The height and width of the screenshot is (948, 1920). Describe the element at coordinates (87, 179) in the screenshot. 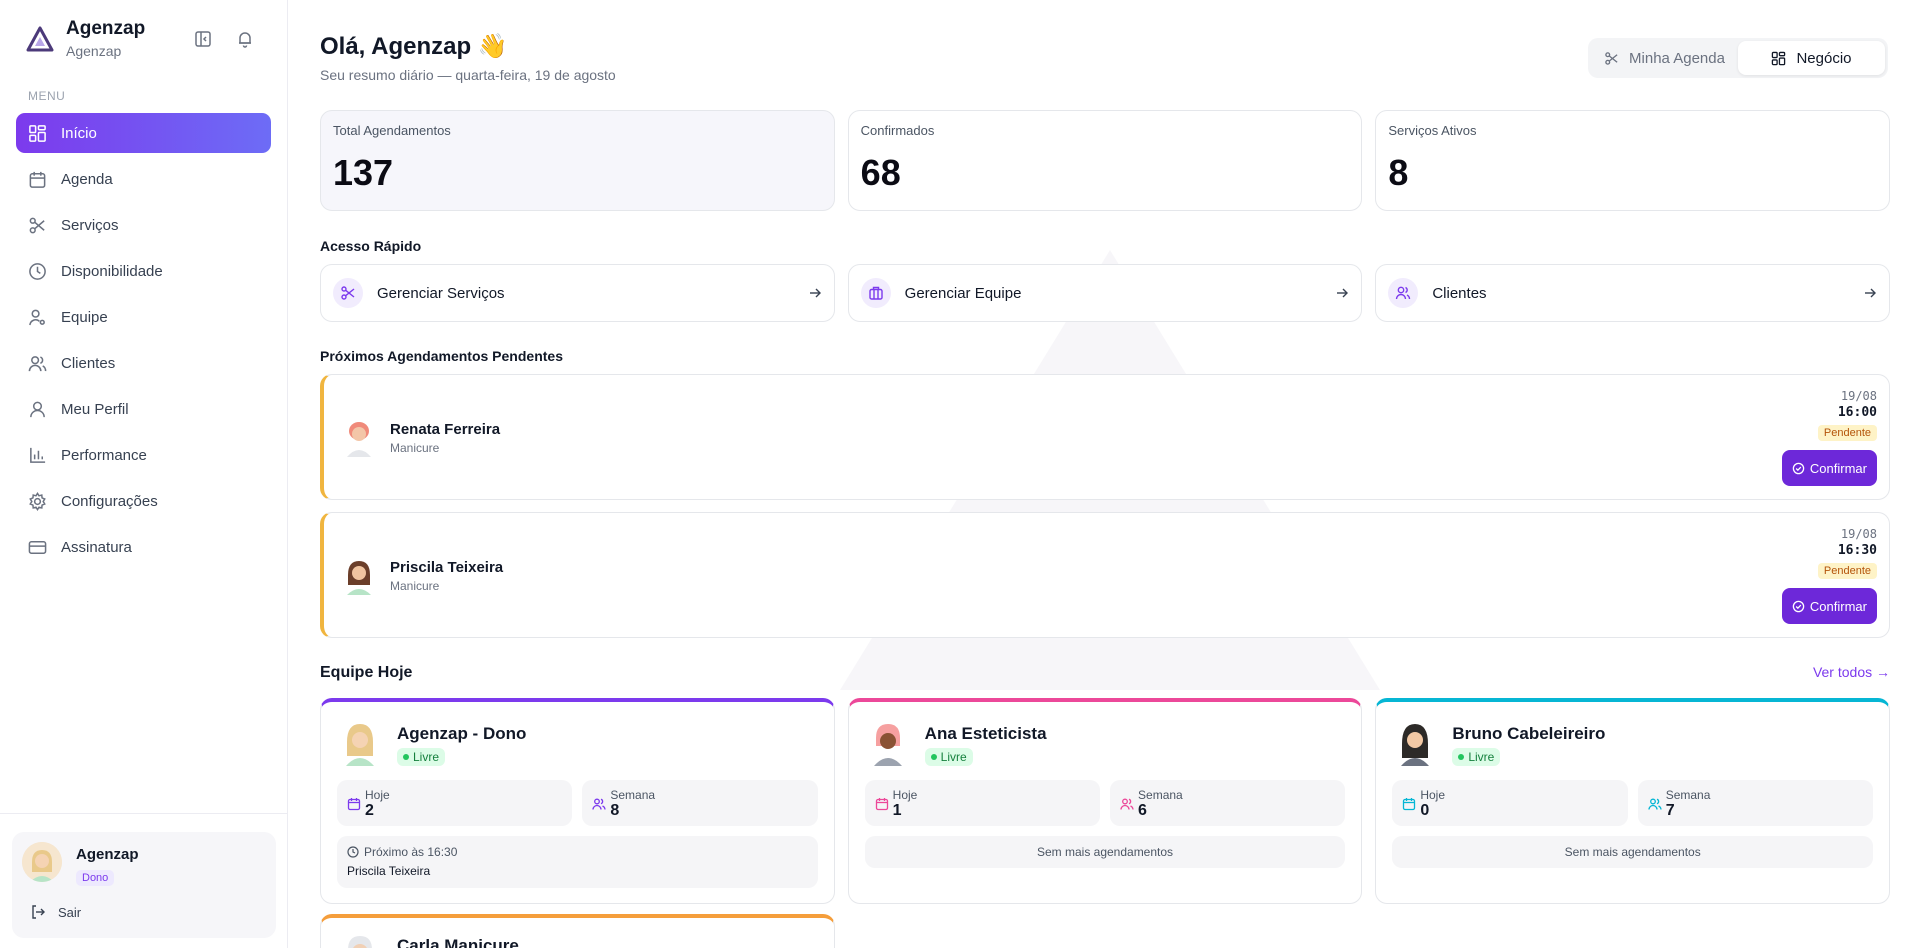

I see `sidebar-item-label: Agenda` at that location.